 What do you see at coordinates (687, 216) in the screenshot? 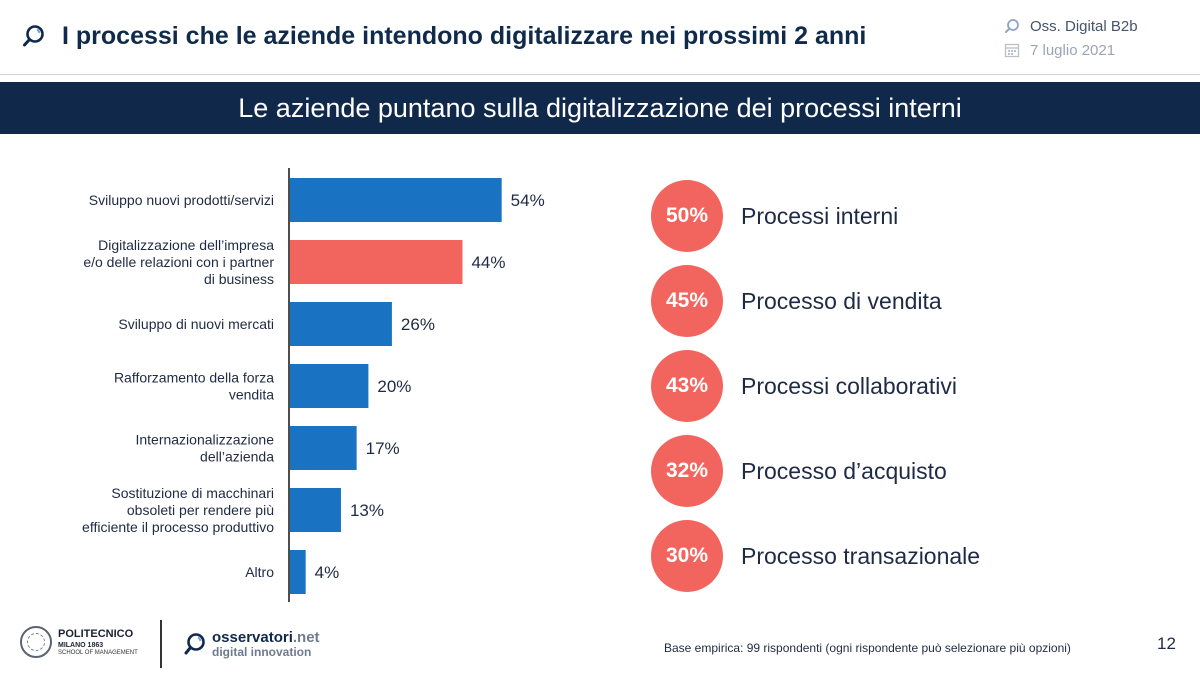
I see `bubble-value: 50%` at bounding box center [687, 216].